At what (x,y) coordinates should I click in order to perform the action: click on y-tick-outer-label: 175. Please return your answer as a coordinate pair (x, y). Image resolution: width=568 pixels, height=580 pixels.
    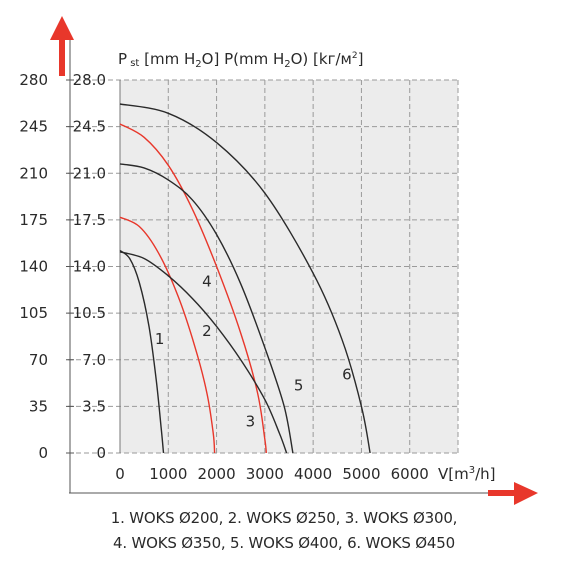
    Looking at the image, I should click on (33, 220).